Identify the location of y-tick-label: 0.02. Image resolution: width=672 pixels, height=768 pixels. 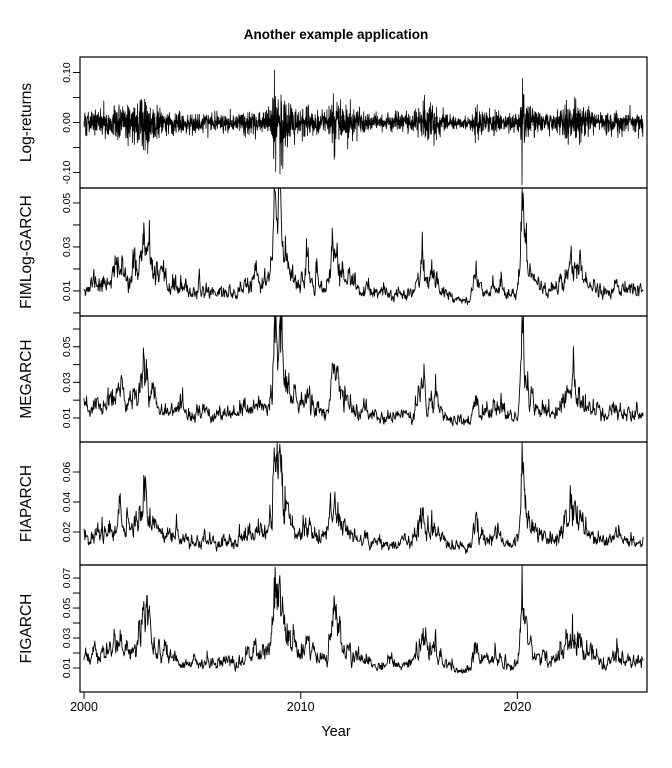
(67, 532).